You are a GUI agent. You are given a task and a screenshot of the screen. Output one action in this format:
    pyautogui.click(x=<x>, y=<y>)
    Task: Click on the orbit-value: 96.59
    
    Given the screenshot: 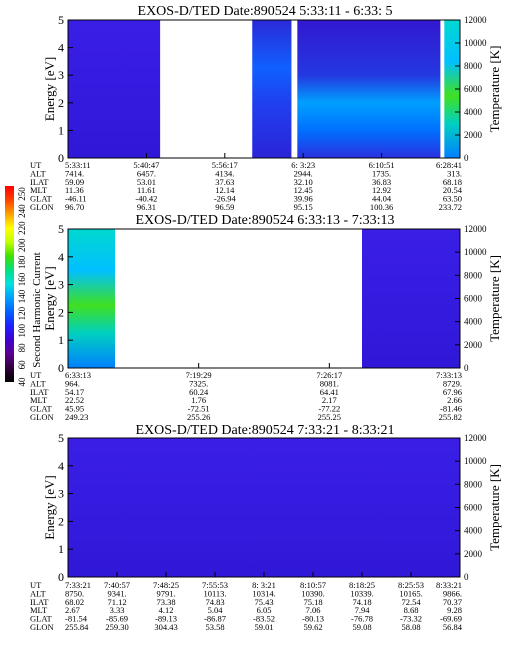 What is the action you would take?
    pyautogui.click(x=224, y=207)
    